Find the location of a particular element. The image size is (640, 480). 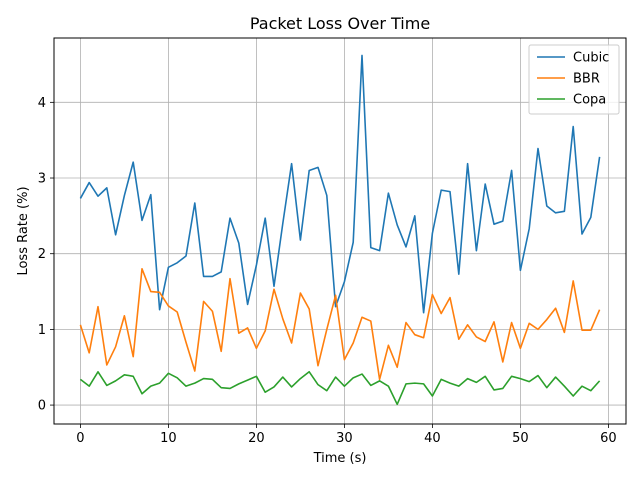

x-axis-ticks: 0 10 20 30 40 50 60 is located at coordinates (346, 435).